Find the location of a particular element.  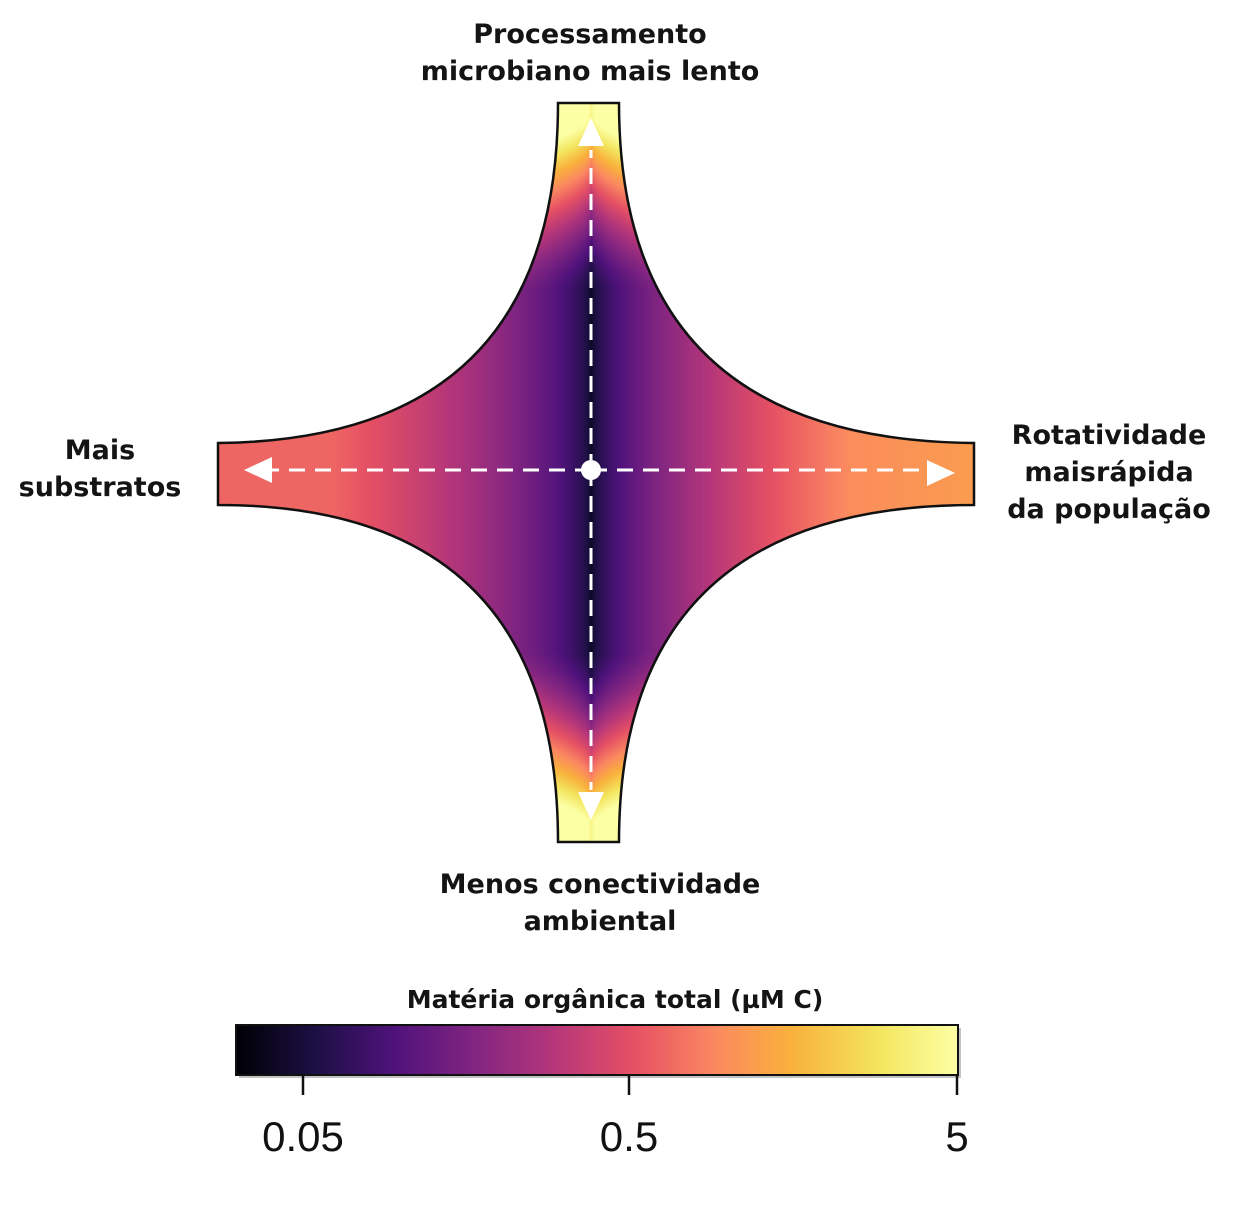

label-right: Rotatividade maisrápida da população is located at coordinates (1109, 472).